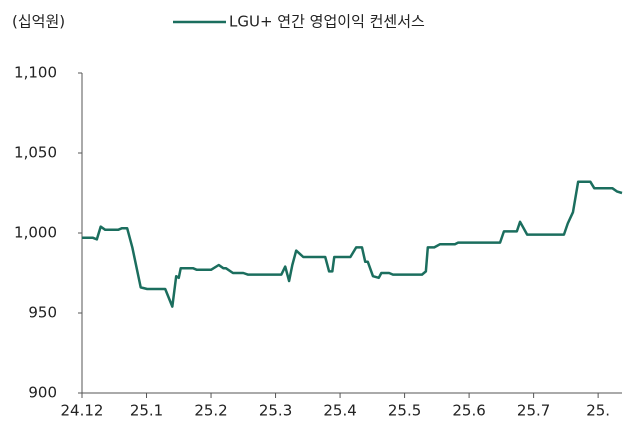  Describe the element at coordinates (42, 393) in the screenshot. I see `y-tick-label: 900` at that location.